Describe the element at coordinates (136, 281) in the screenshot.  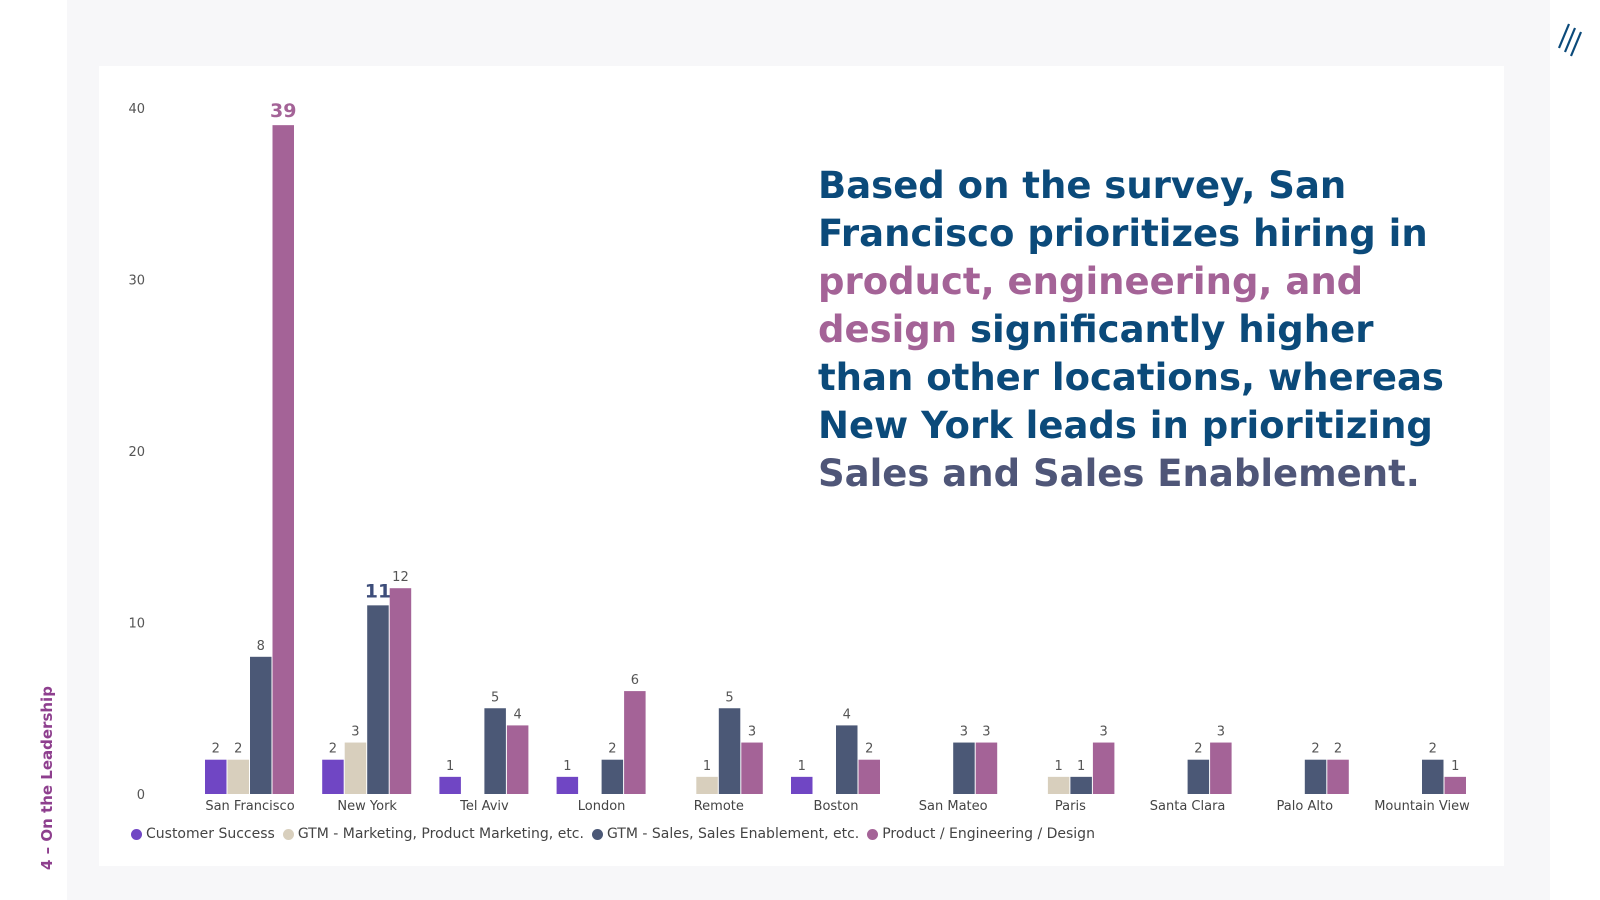
I see `y-tick-label-30: 30` at that location.